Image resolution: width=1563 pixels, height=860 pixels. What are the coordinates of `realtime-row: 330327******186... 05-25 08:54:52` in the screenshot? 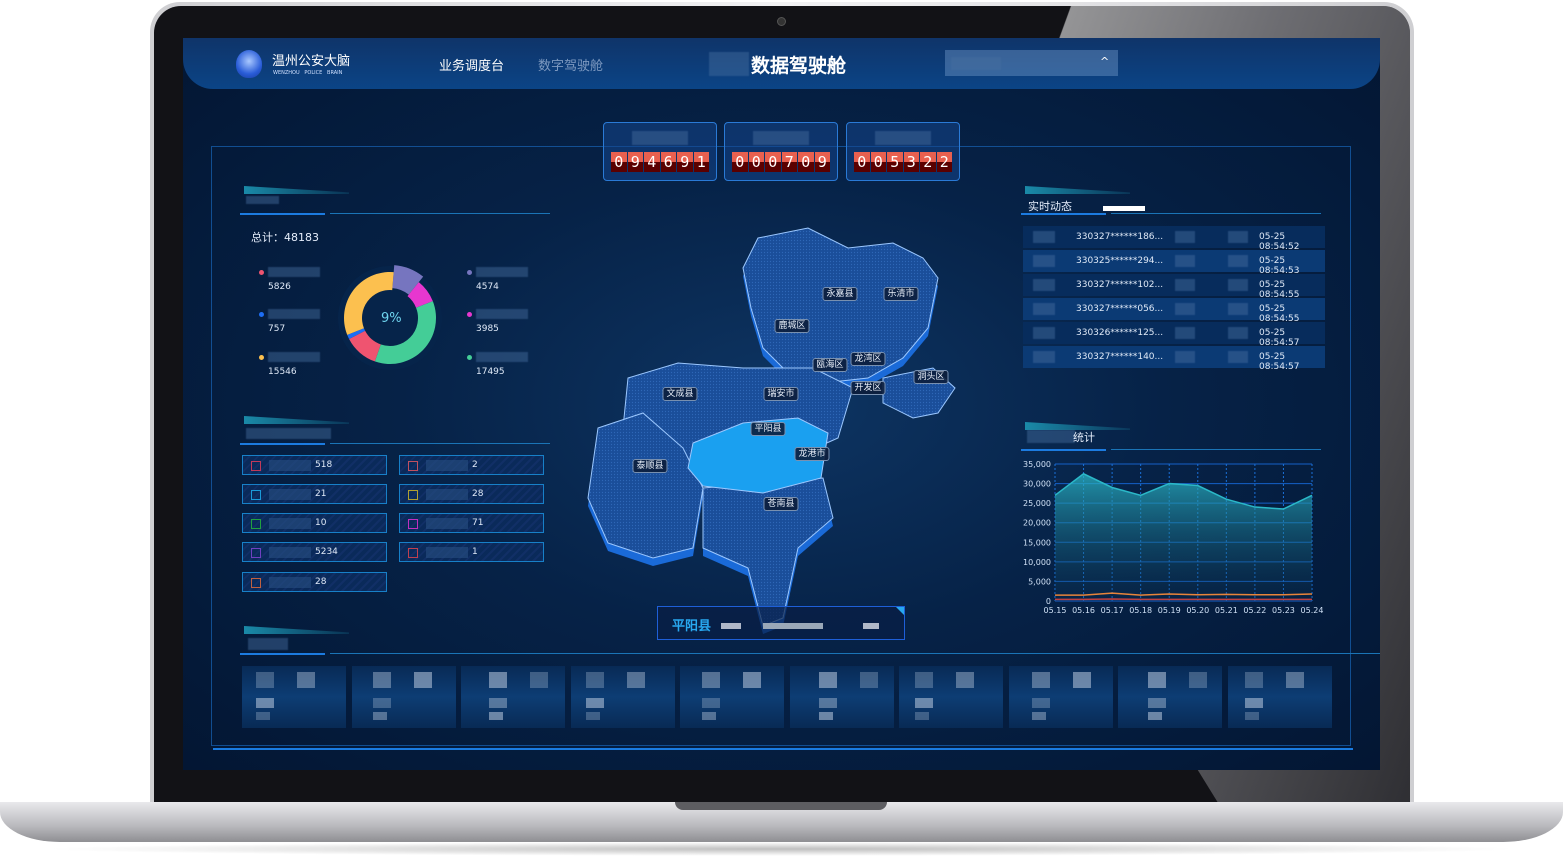 It's located at (1174, 239).